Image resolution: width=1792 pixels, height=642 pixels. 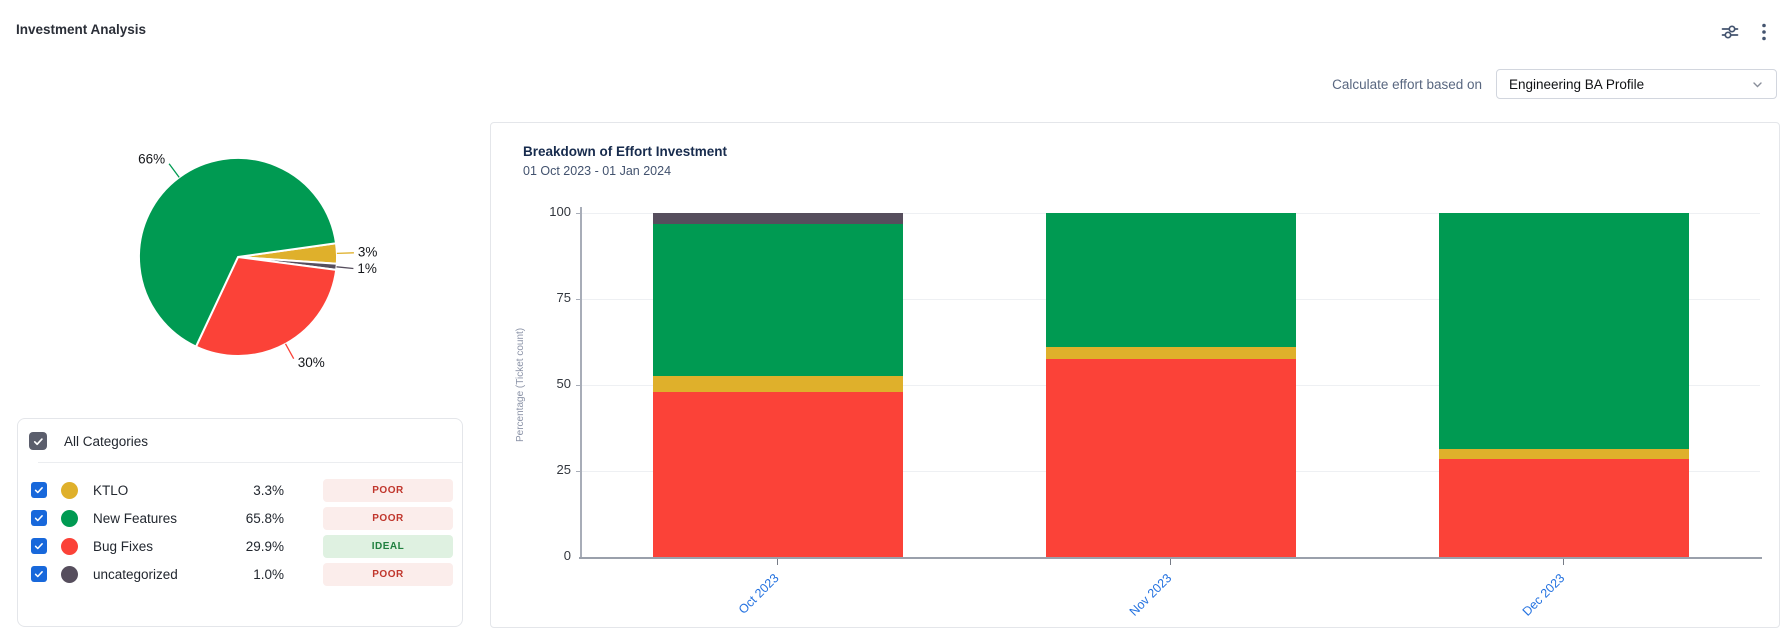 What do you see at coordinates (106, 441) in the screenshot?
I see `all-categories-label: All Categories` at bounding box center [106, 441].